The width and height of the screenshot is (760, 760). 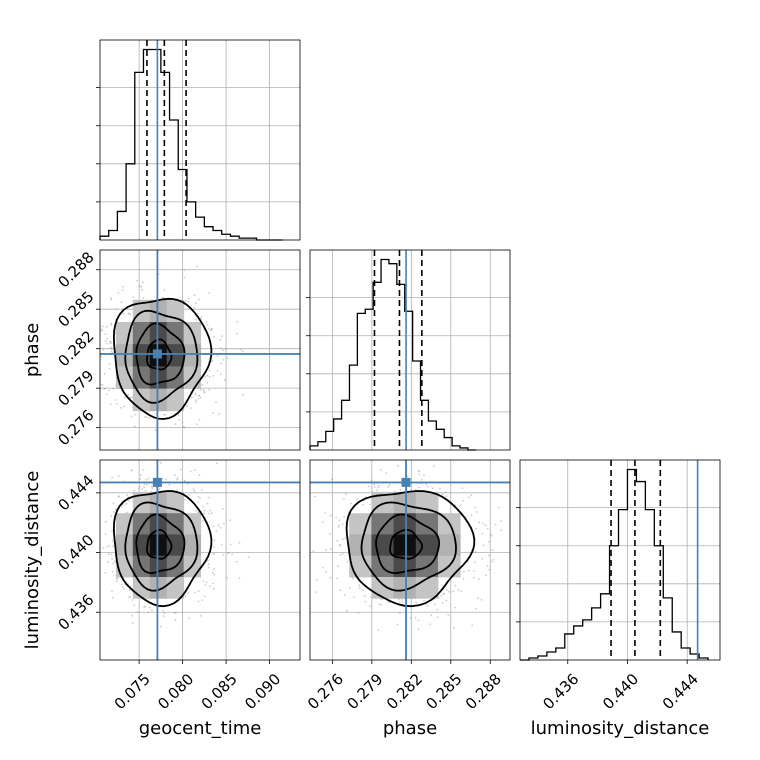 I want to click on y-axis-label: phase, so click(x=32, y=350).